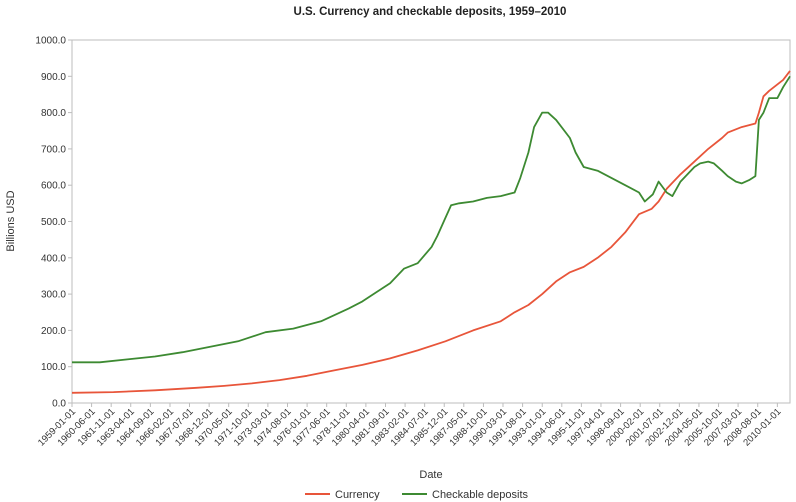  Describe the element at coordinates (53, 77) in the screenshot. I see `y-tick-label: 900.0` at that location.